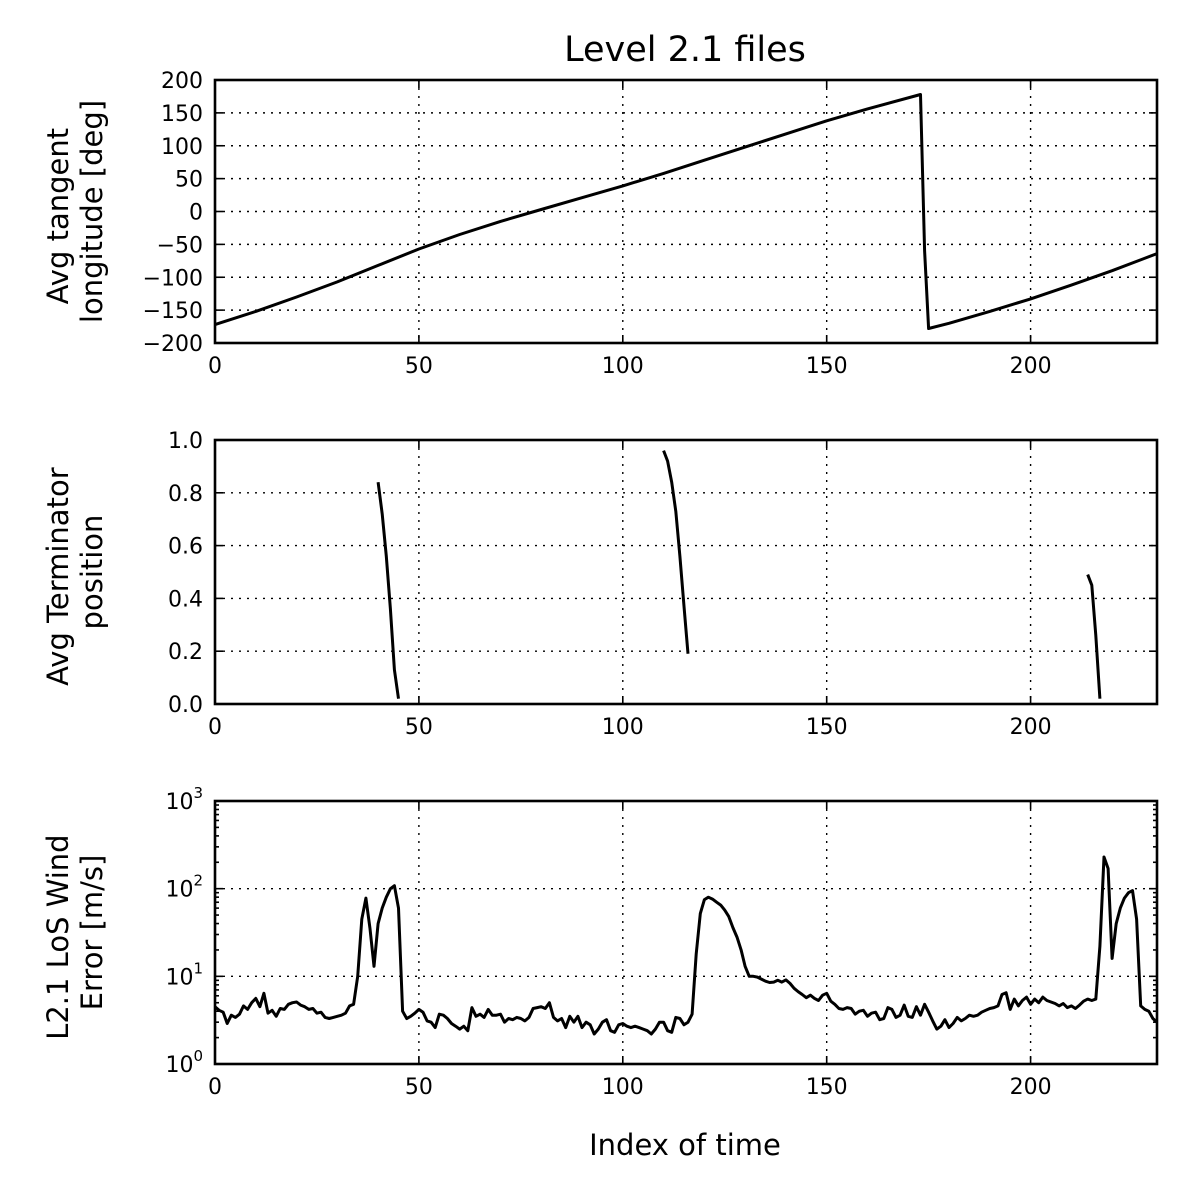  What do you see at coordinates (58, 216) in the screenshot?
I see `y-axis-label-line-1: Avg tangent` at bounding box center [58, 216].